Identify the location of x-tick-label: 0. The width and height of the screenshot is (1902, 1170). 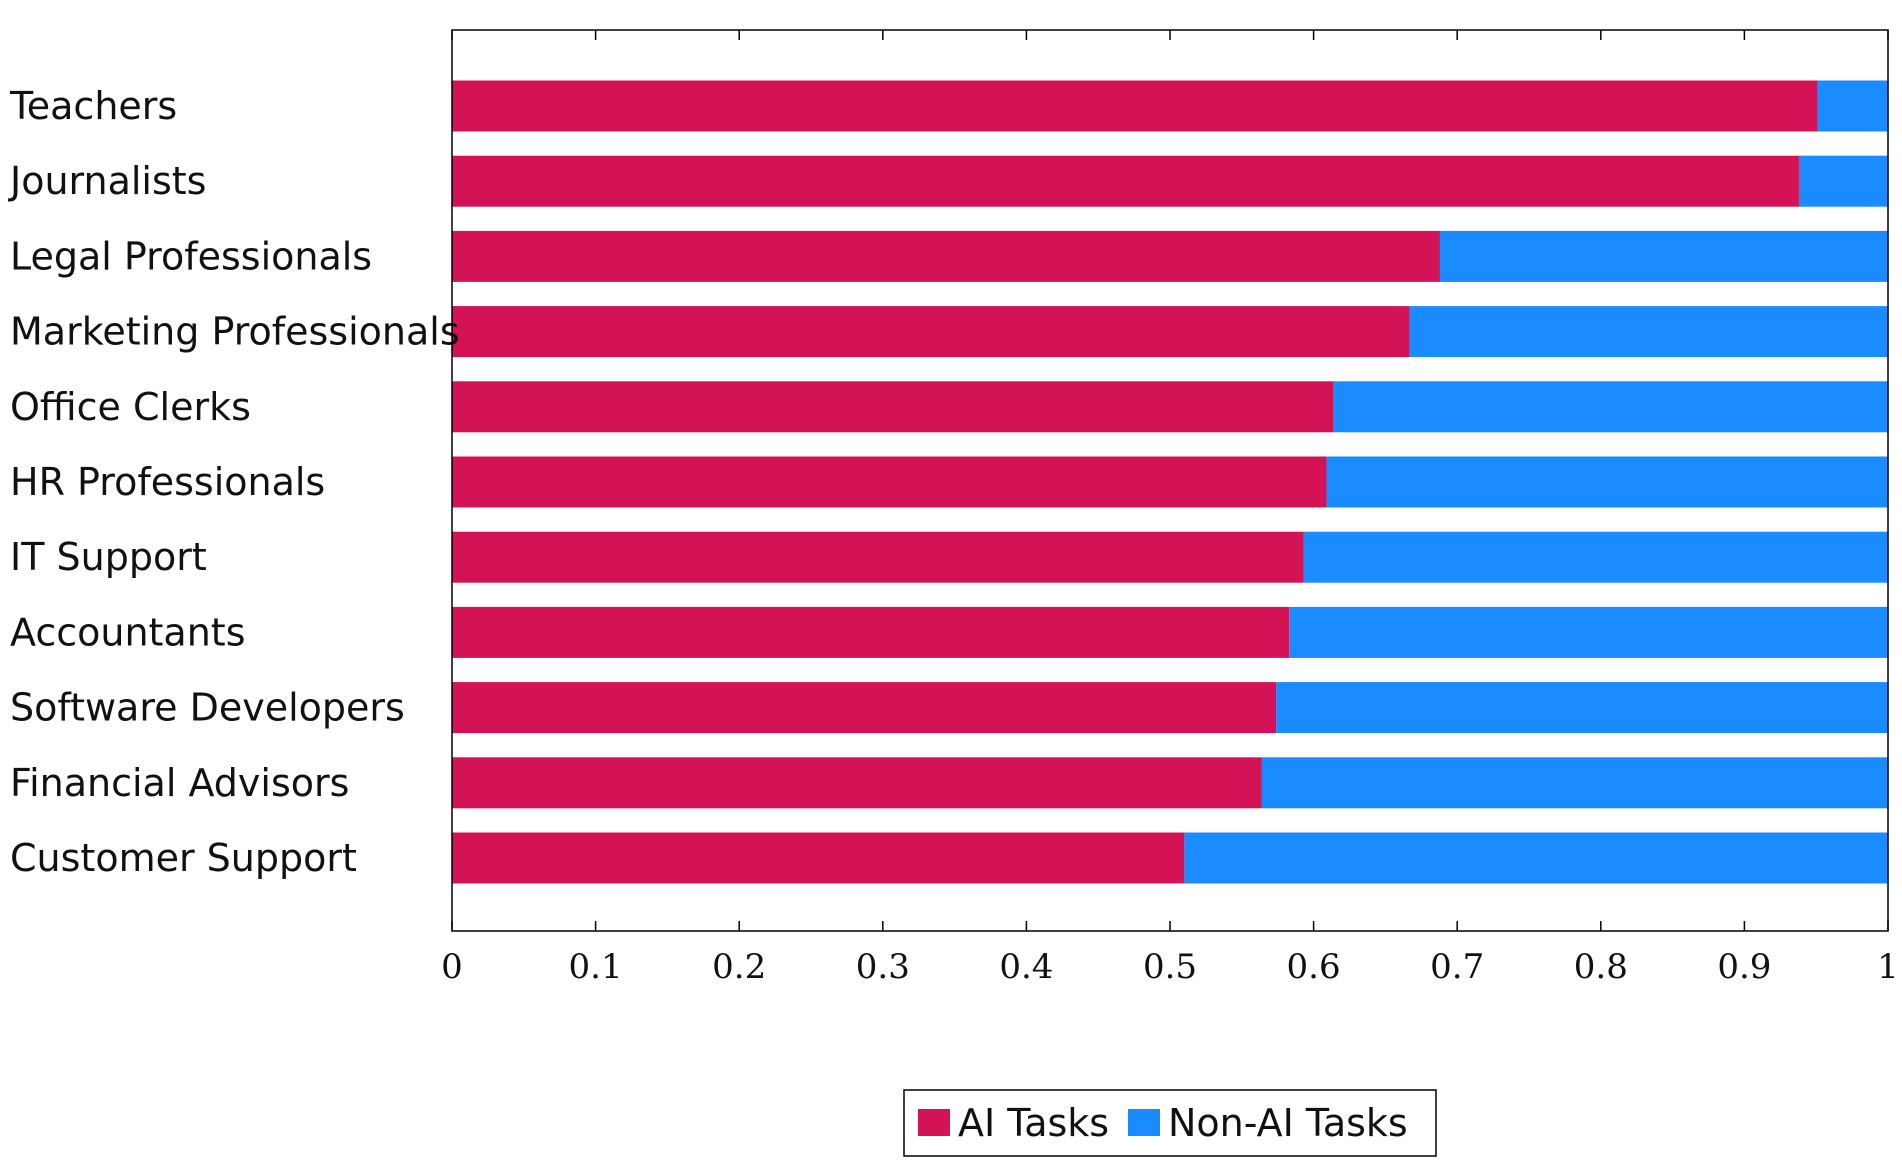
(452, 967).